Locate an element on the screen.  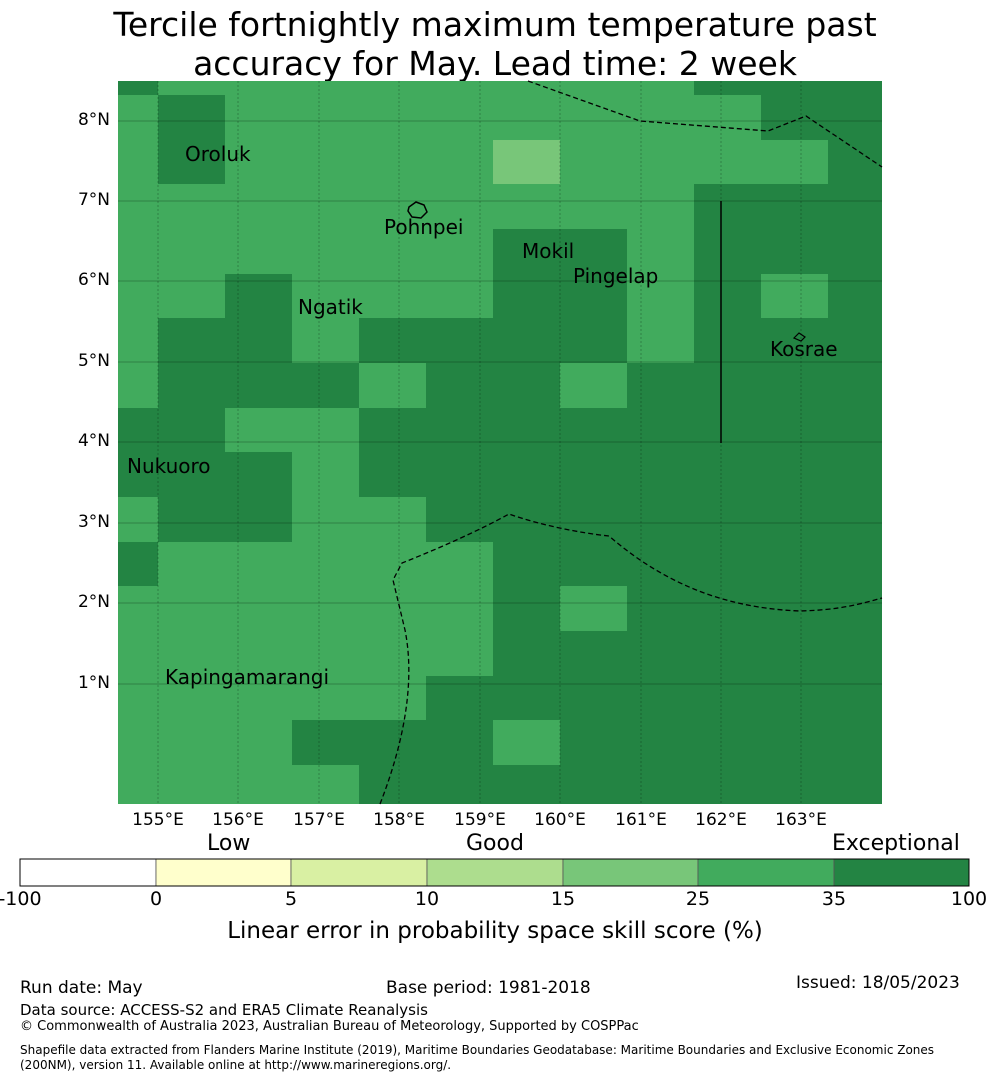
island-label-mokil: Mokil is located at coordinates (548, 251).